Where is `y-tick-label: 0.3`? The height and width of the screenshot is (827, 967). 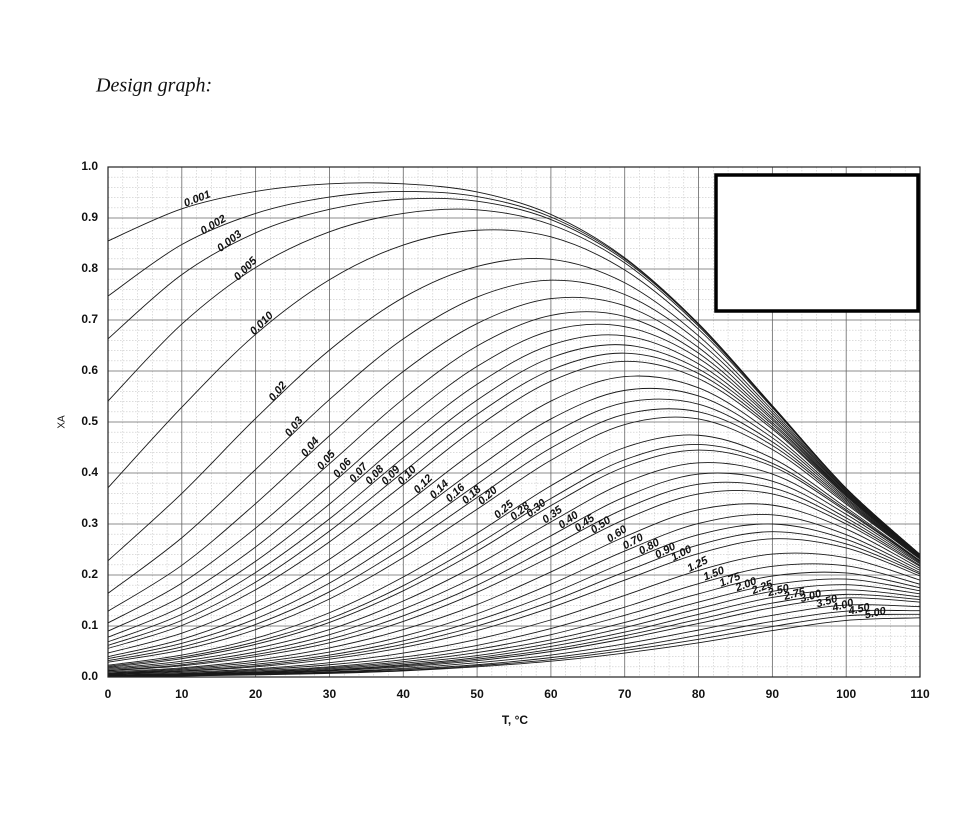 y-tick-label: 0.3 is located at coordinates (89, 523).